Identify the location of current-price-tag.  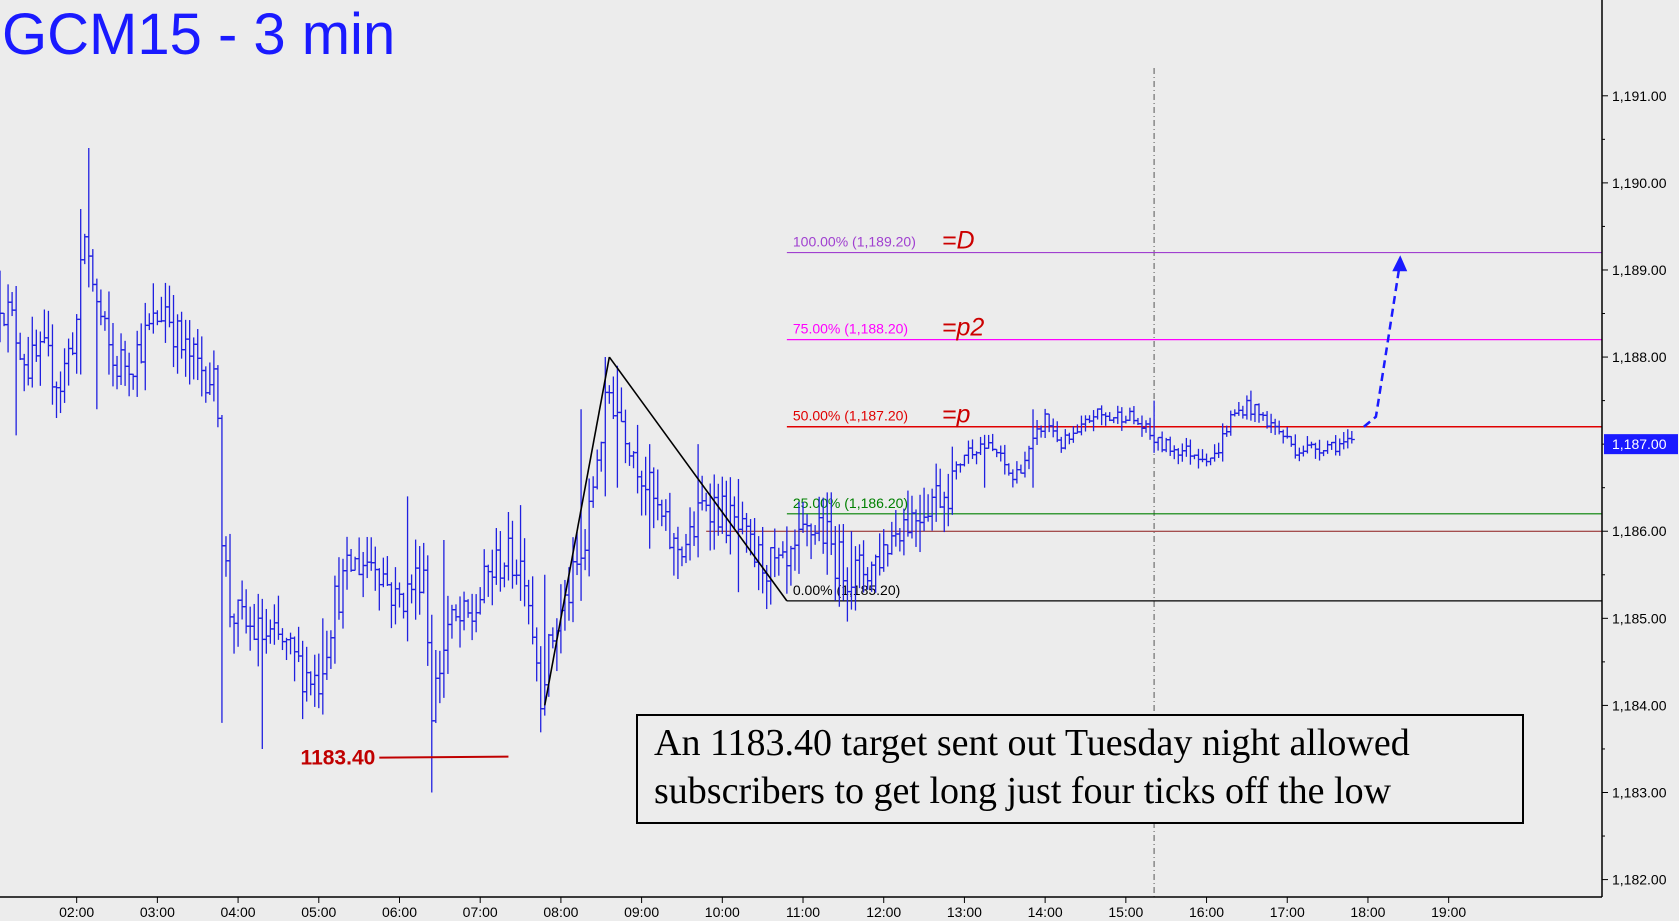
(1641, 444).